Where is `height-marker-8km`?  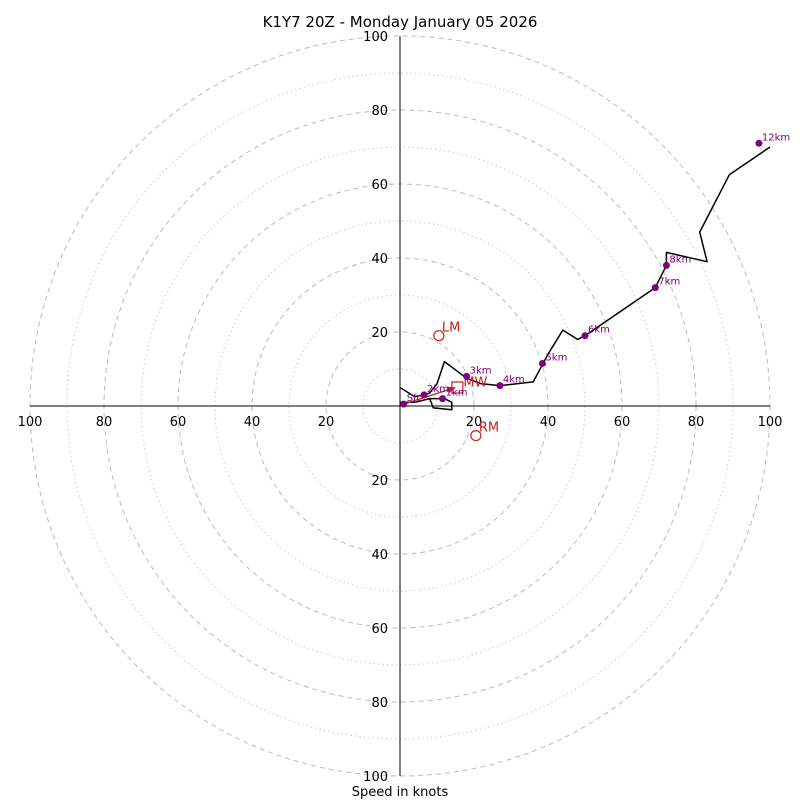
height-marker-8km is located at coordinates (666, 265).